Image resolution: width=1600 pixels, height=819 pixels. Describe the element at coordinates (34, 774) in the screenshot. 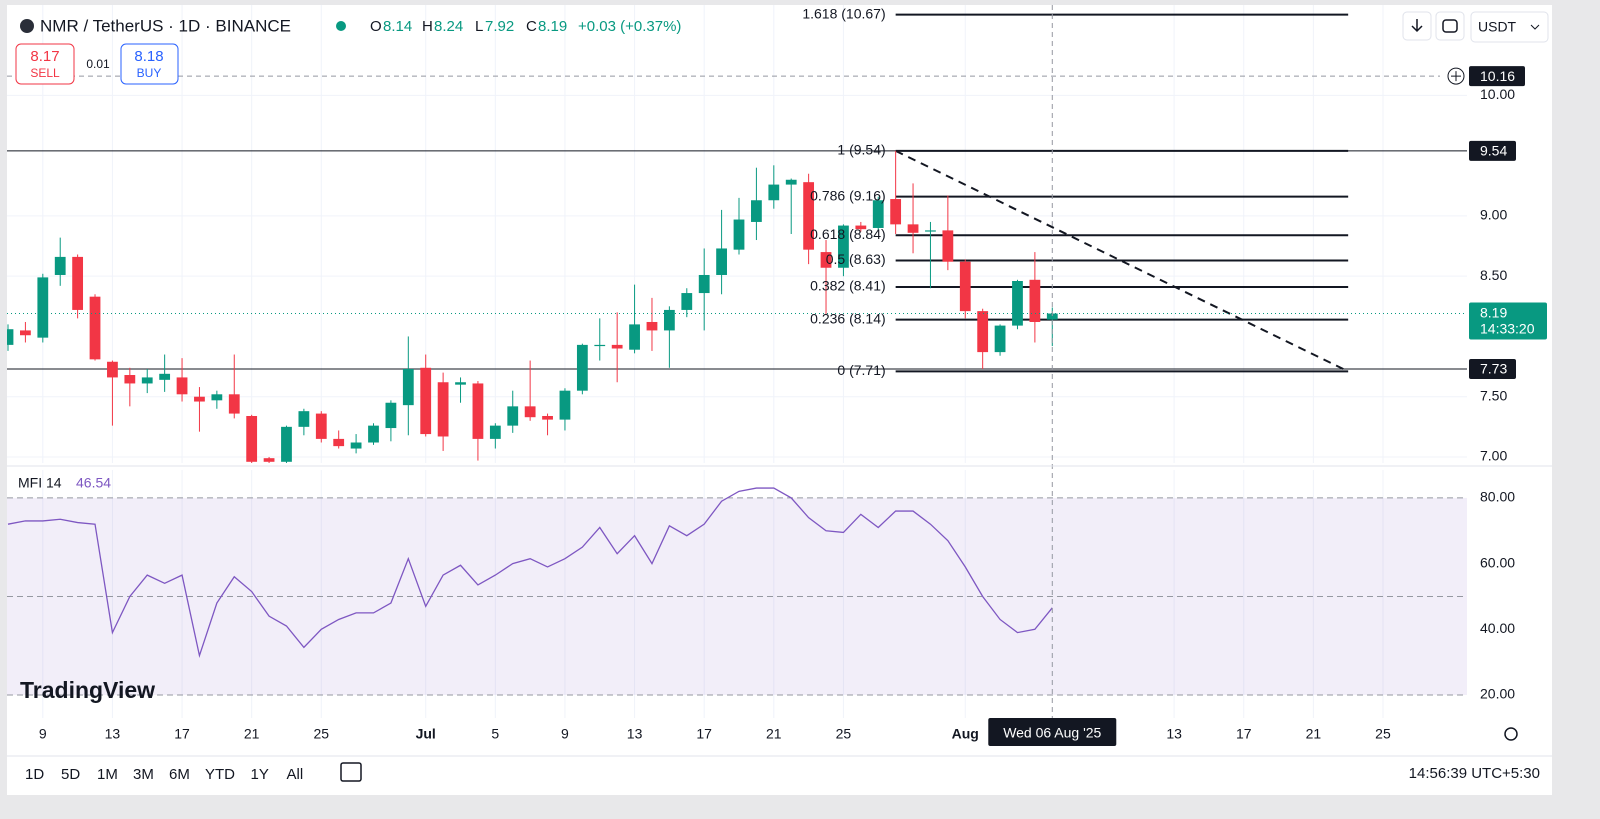

I see `timeframe-button: 1D` at that location.